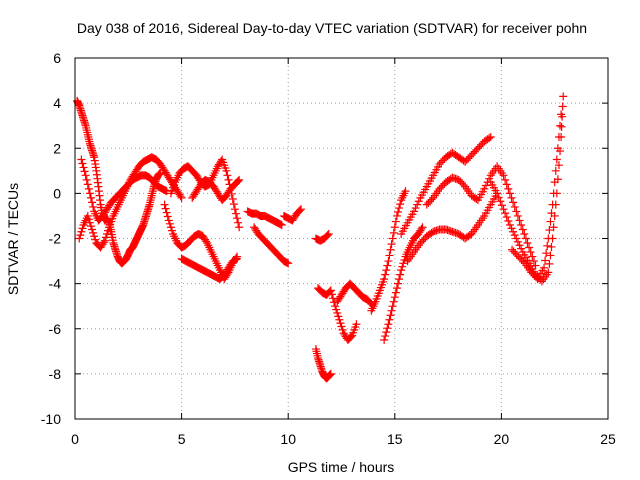 The height and width of the screenshot is (480, 640). Describe the element at coordinates (57, 58) in the screenshot. I see `y-tick-label: 6` at that location.